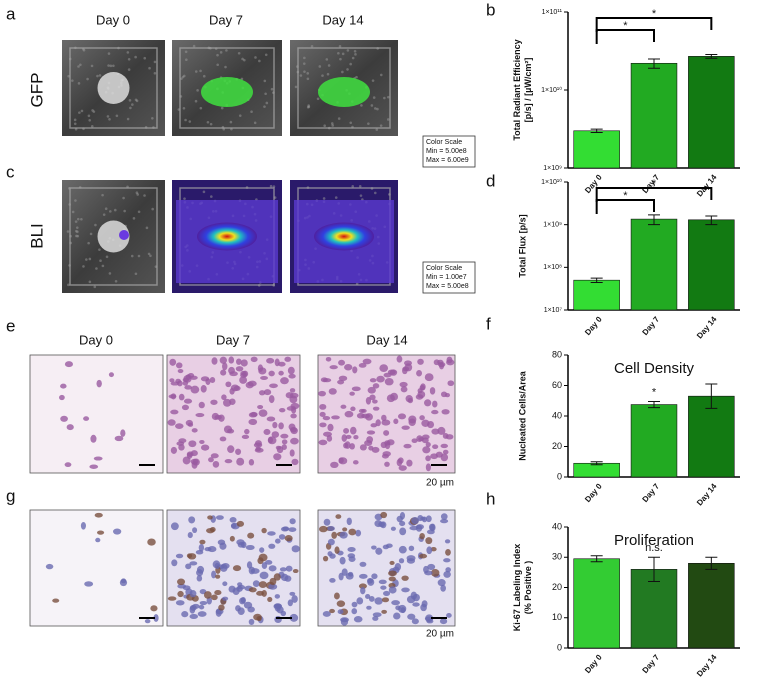 The width and height of the screenshot is (760, 680). What do you see at coordinates (654, 194) in the screenshot?
I see `significance-bracket` at bounding box center [654, 194].